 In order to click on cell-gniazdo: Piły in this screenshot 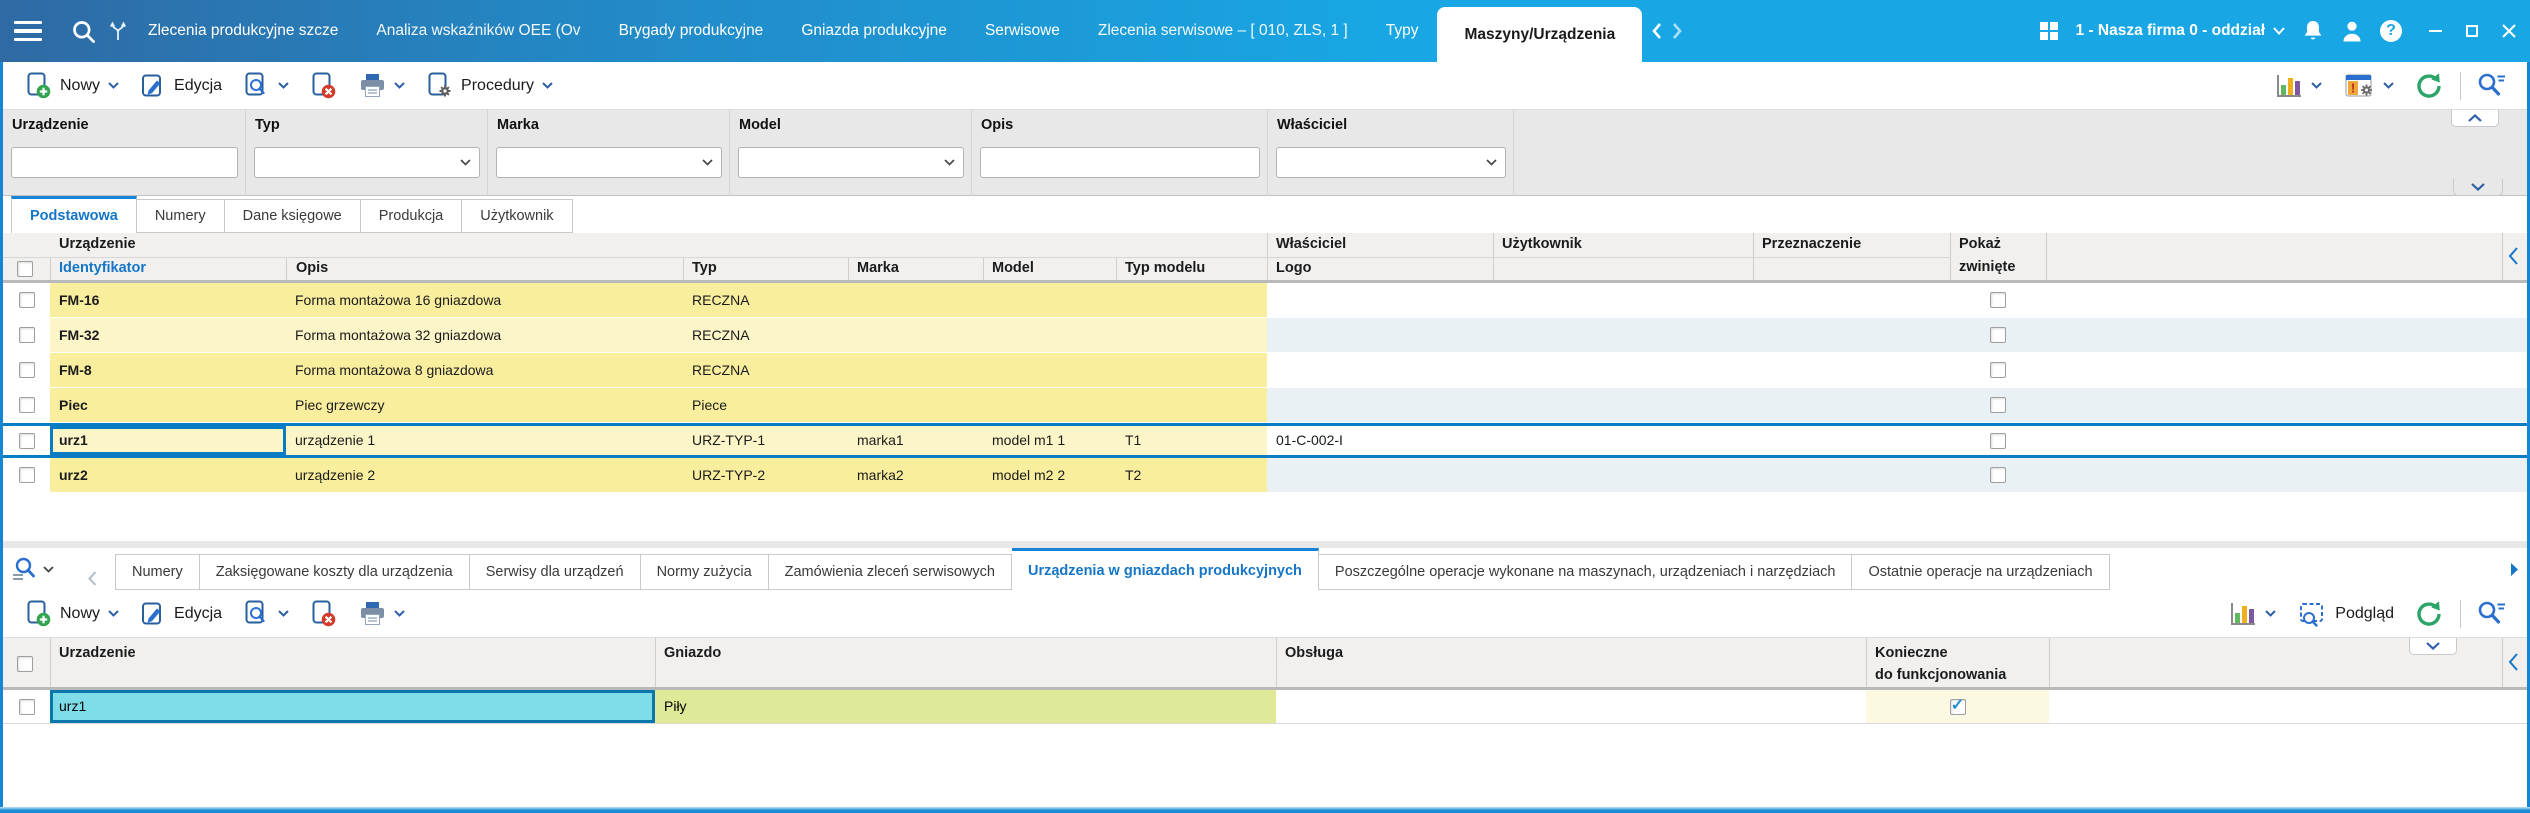, I will do `click(965, 706)`.